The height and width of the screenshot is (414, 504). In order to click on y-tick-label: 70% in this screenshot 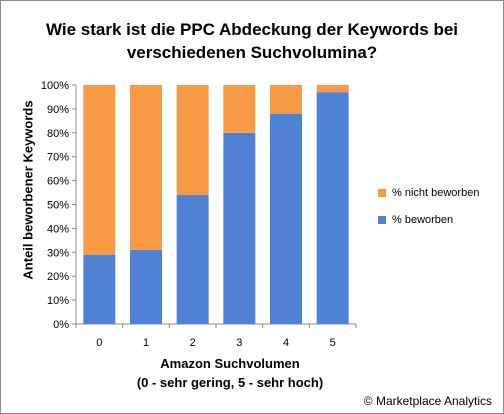, I will do `click(58, 158)`.